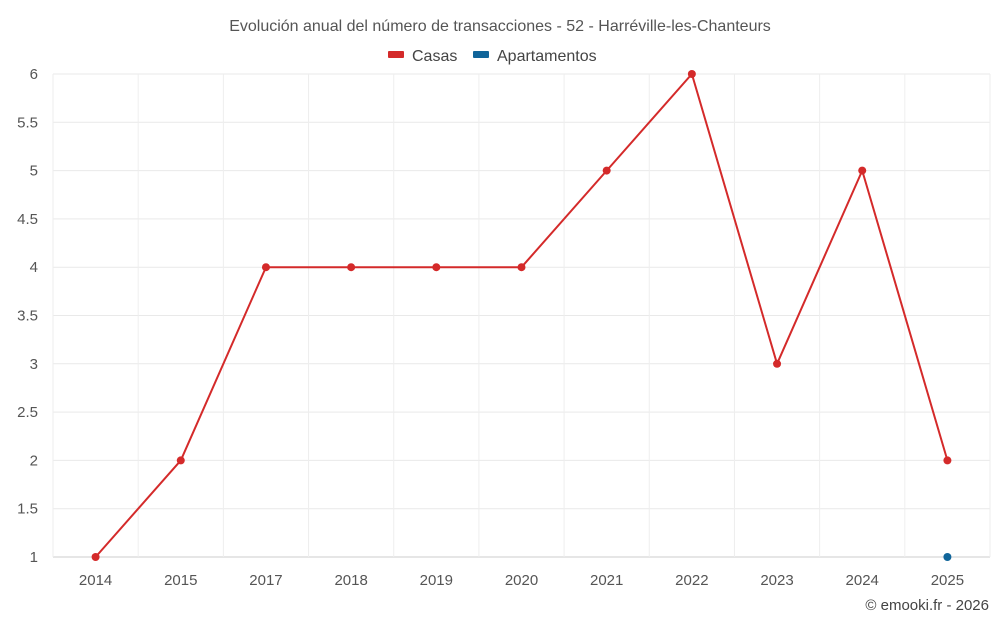  What do you see at coordinates (34, 171) in the screenshot?
I see `y-tick-label: 5` at bounding box center [34, 171].